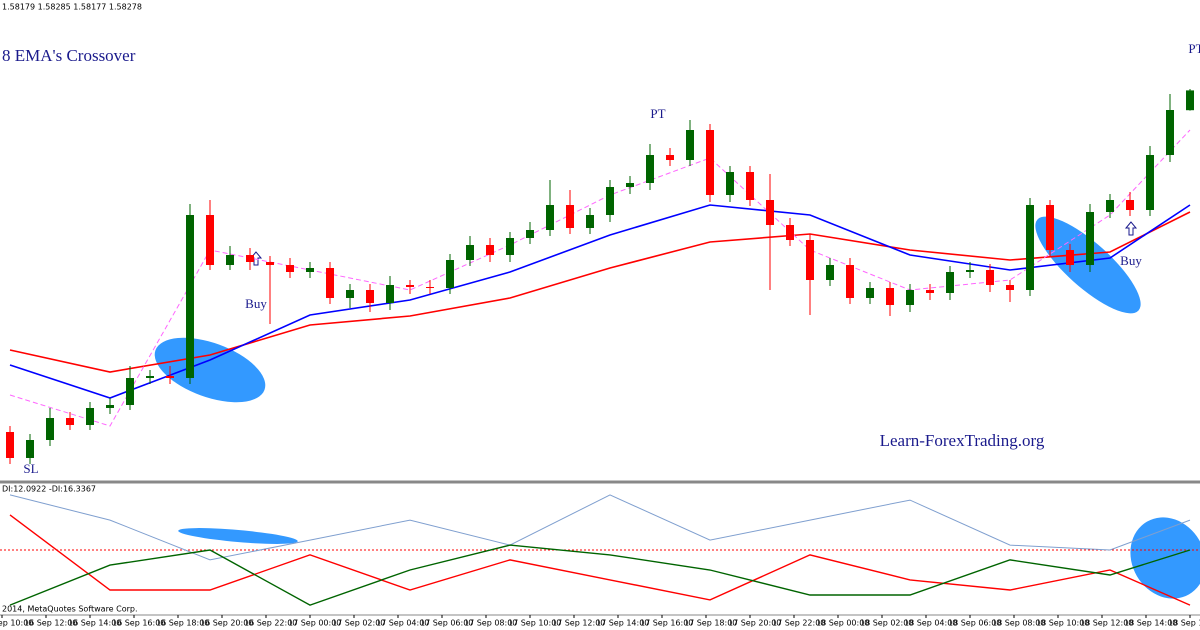  What do you see at coordinates (930, 623) in the screenshot?
I see `x-tick-label: 18 Sep 04:00` at bounding box center [930, 623].